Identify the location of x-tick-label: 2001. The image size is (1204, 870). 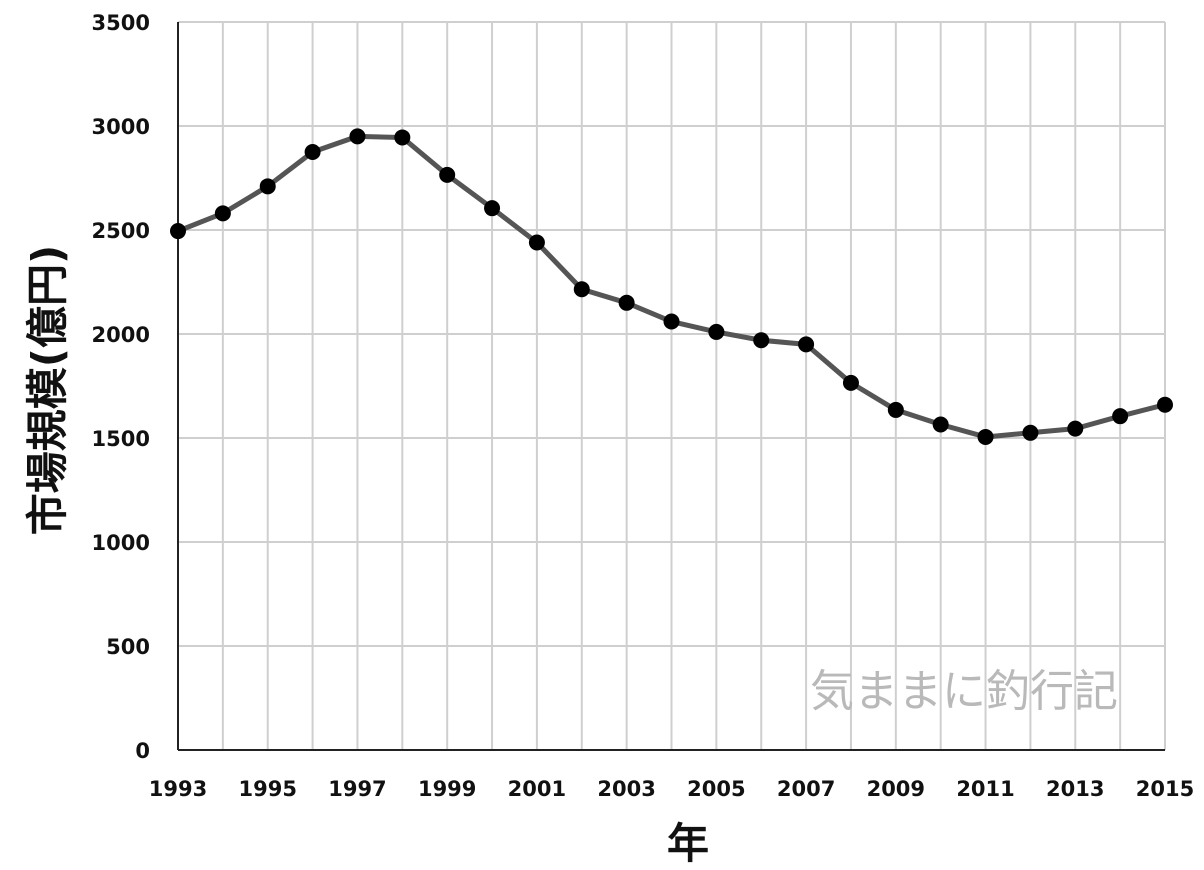
(537, 789).